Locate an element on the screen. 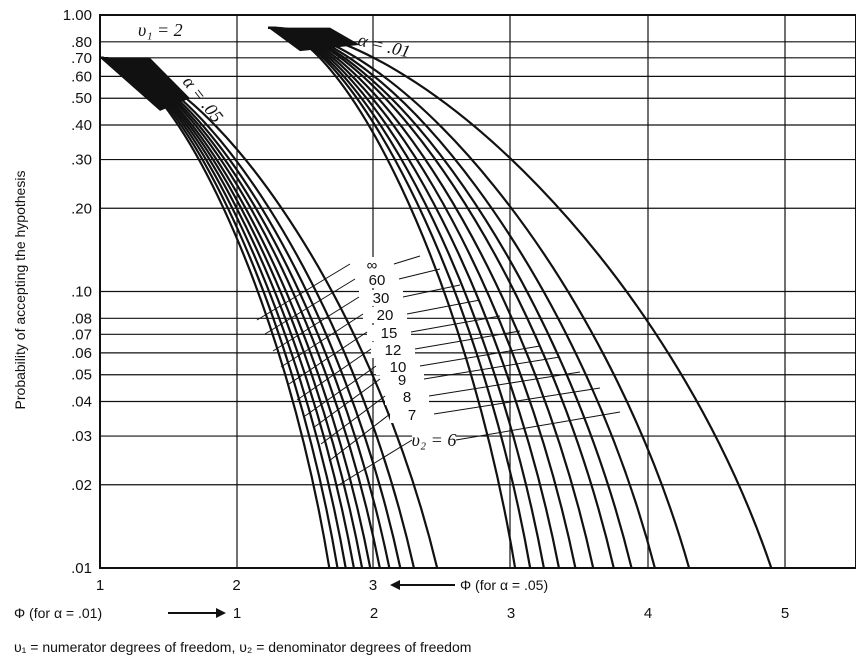  y-tick-label: .06 is located at coordinates (81, 353).